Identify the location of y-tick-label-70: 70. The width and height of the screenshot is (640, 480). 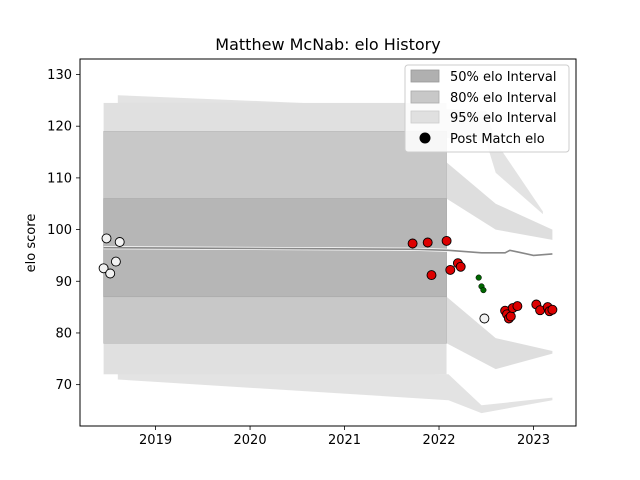
(63, 385).